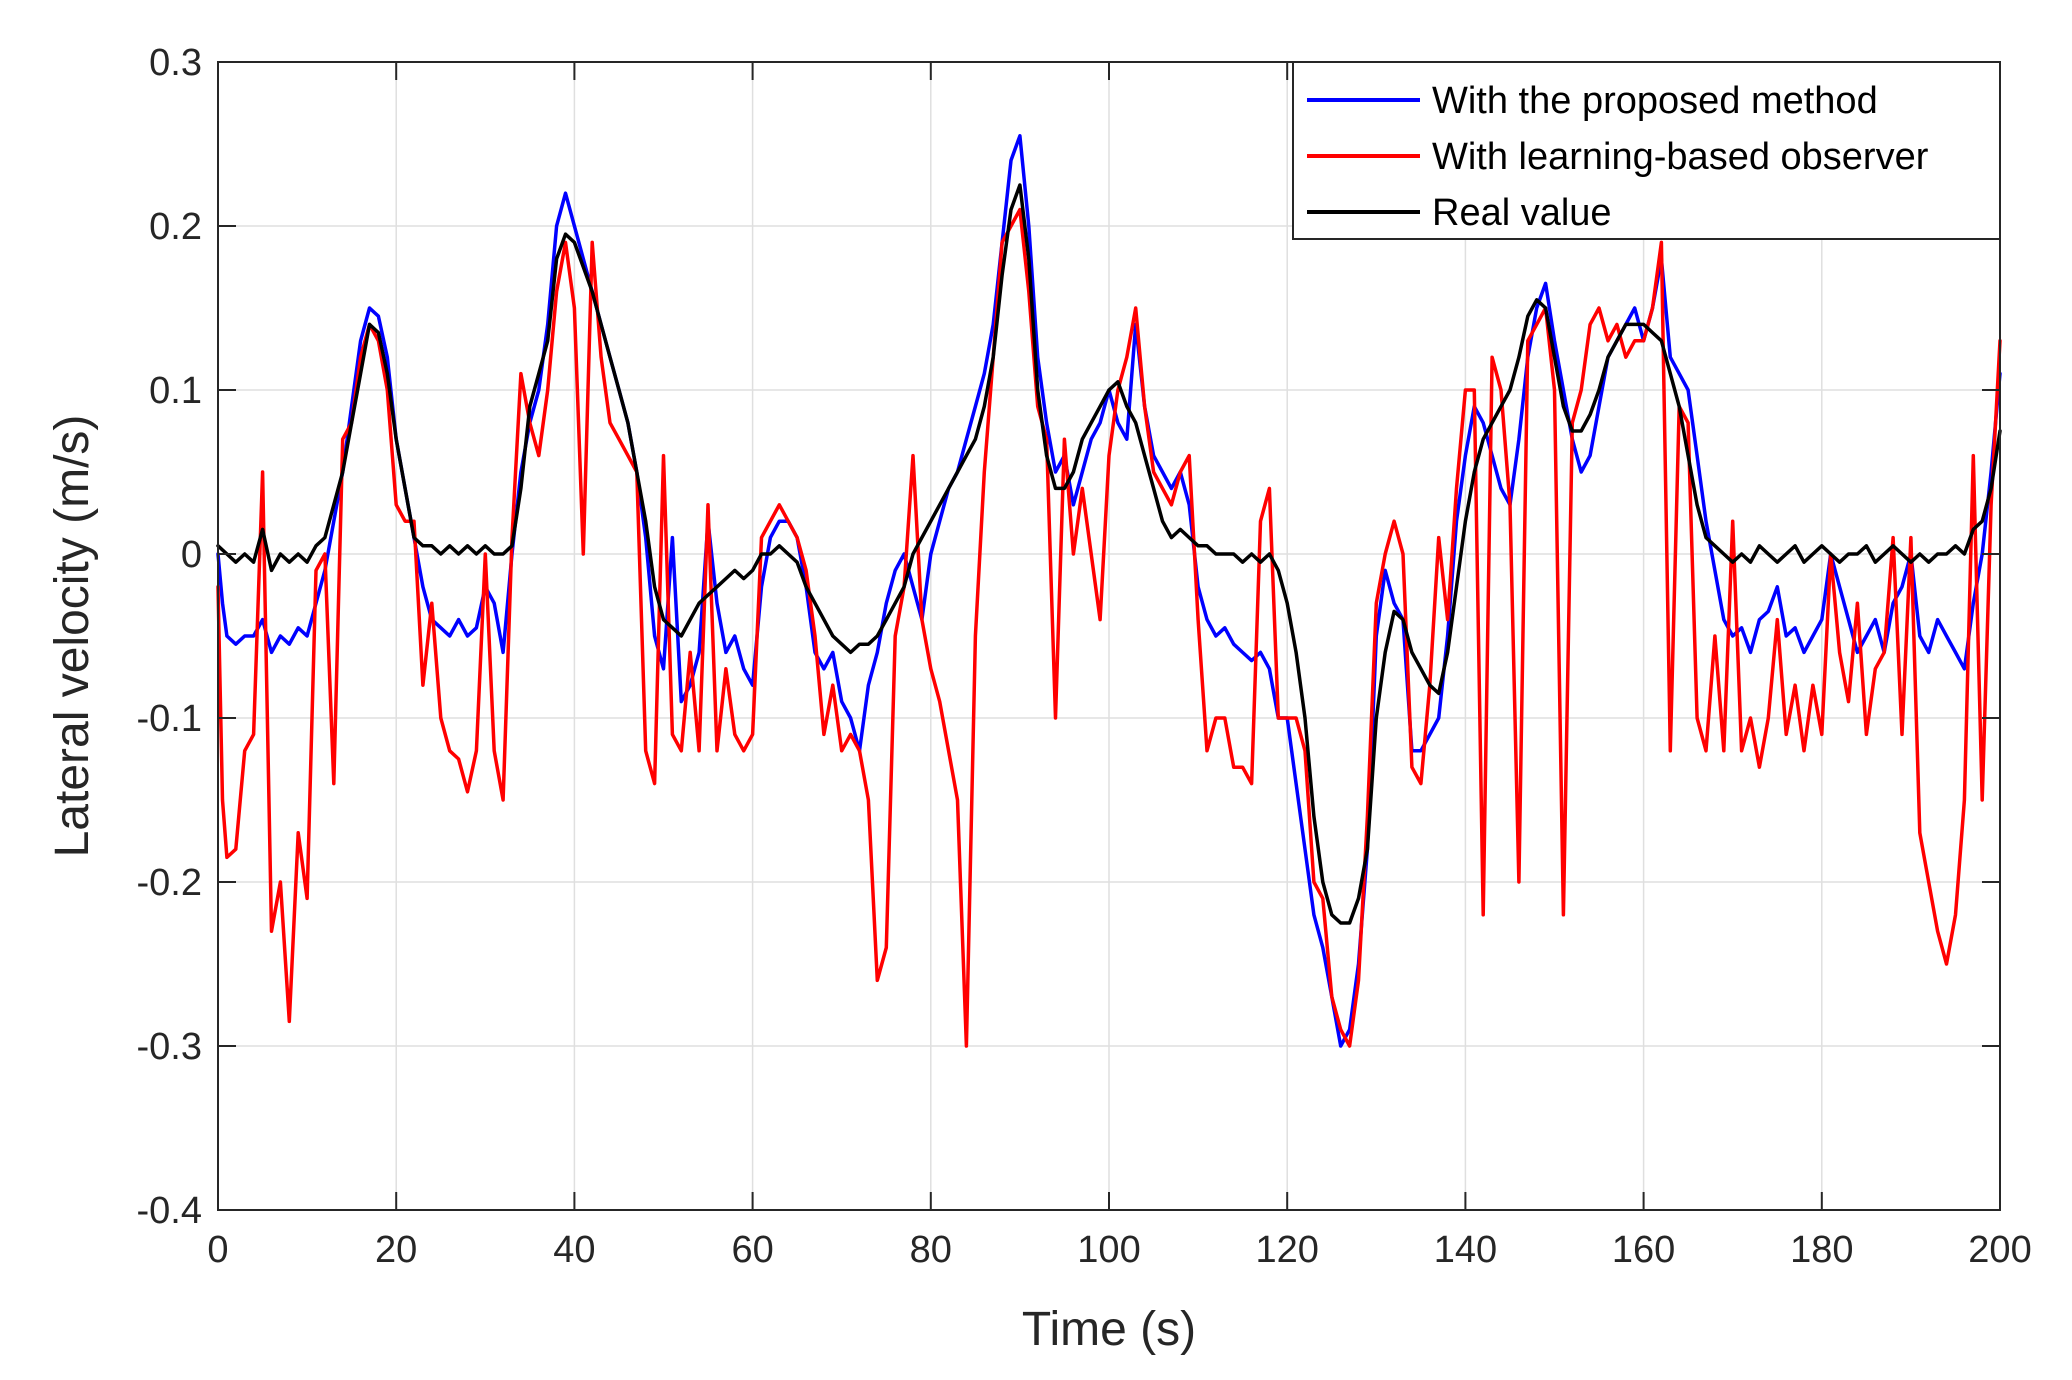  Describe the element at coordinates (169, 883) in the screenshot. I see `y-tick-label: -0.2` at that location.